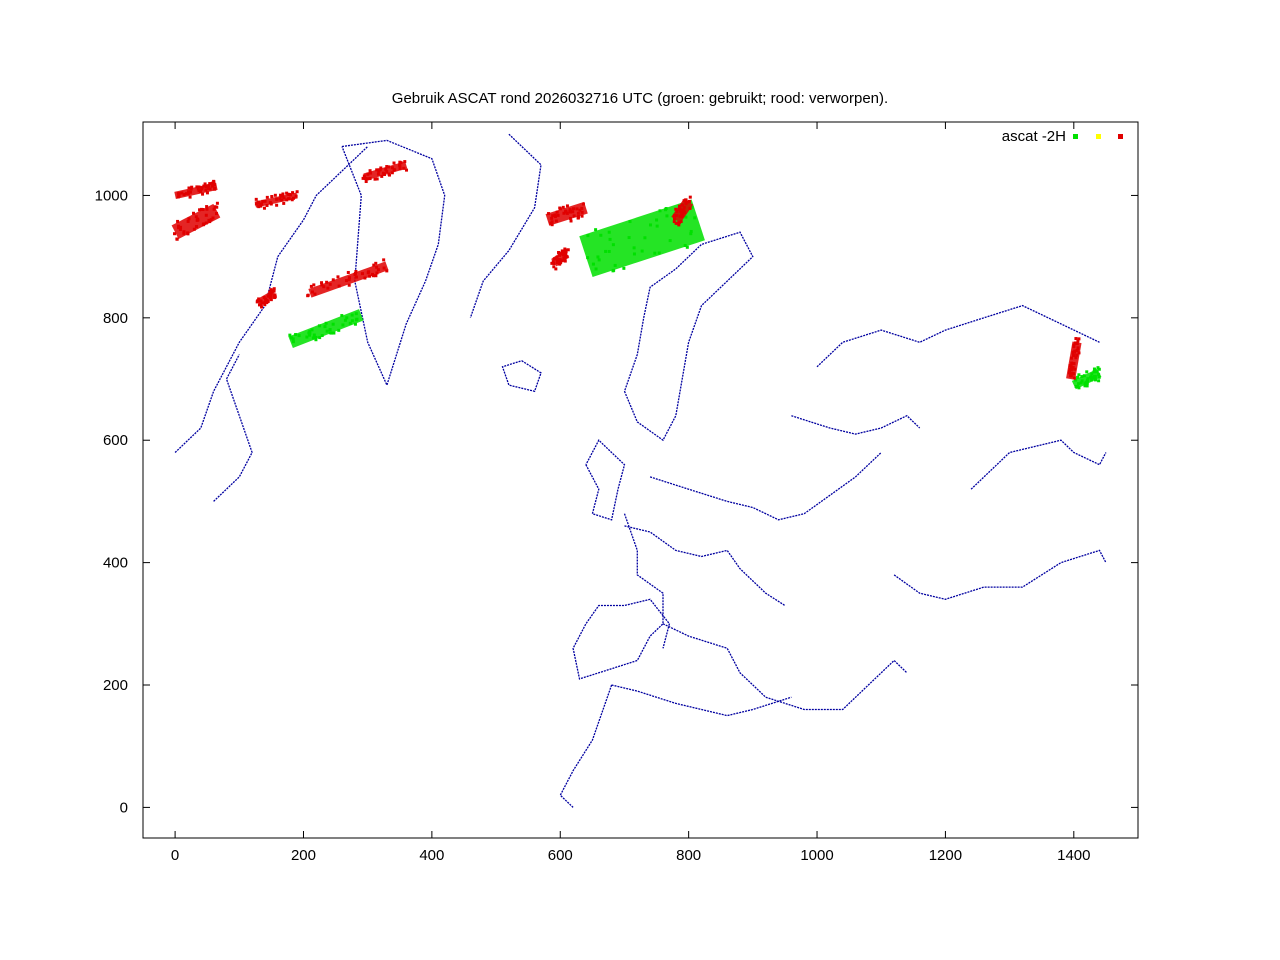  I want to click on x-tick-label: 200, so click(303, 855).